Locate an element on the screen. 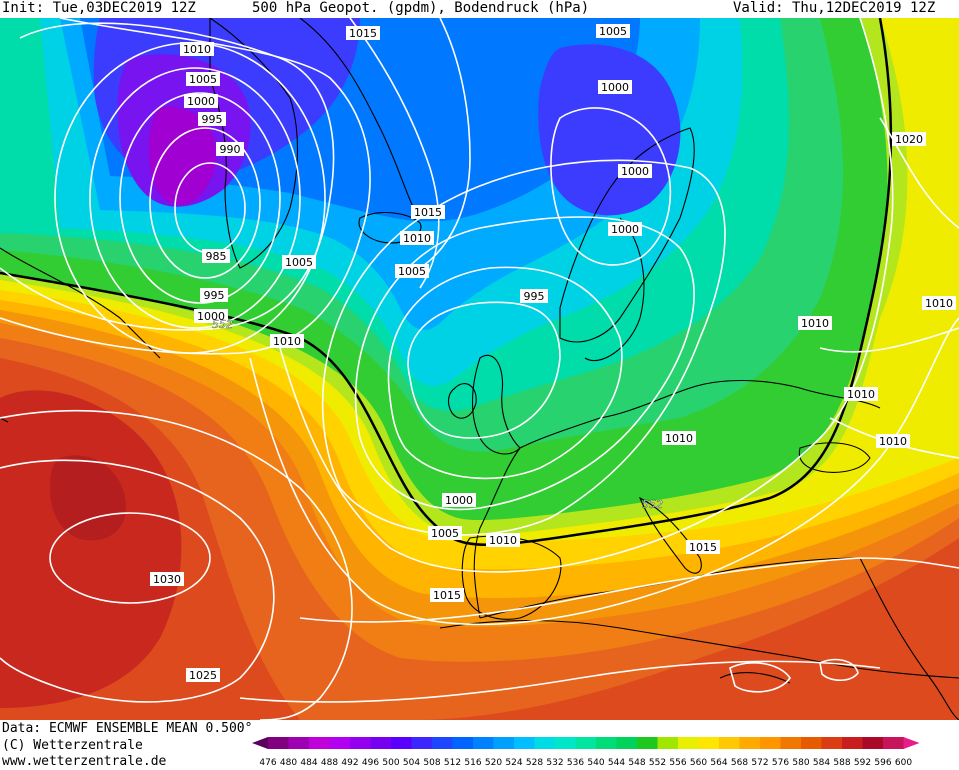 This screenshot has width=959, height=770. valid-time: Valid: Thu,12DEC2019 12Z is located at coordinates (834, 8).